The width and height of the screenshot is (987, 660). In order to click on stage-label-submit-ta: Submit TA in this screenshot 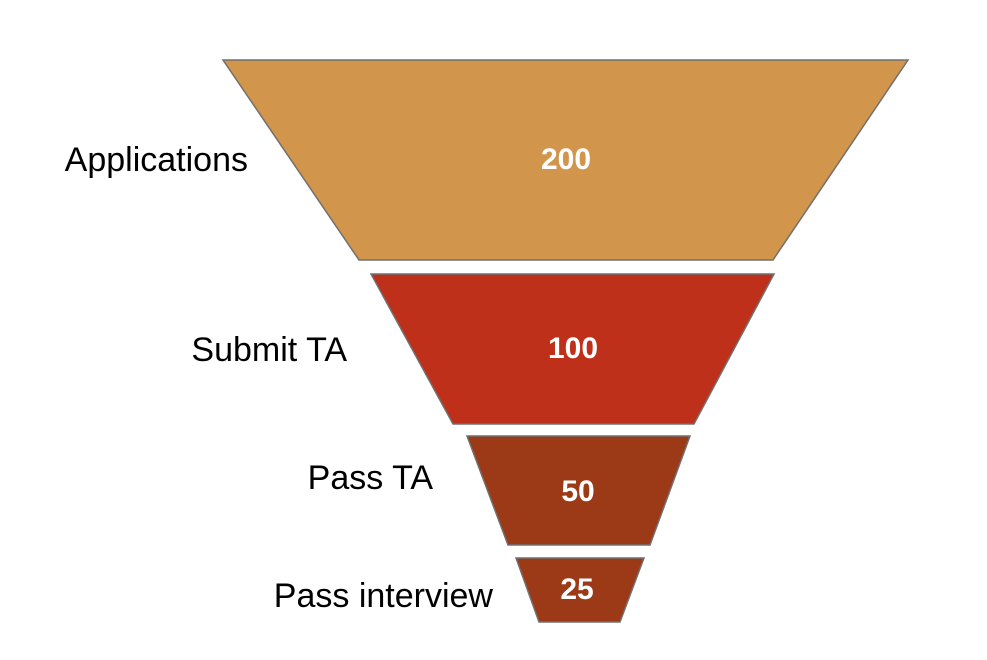, I will do `click(269, 350)`.